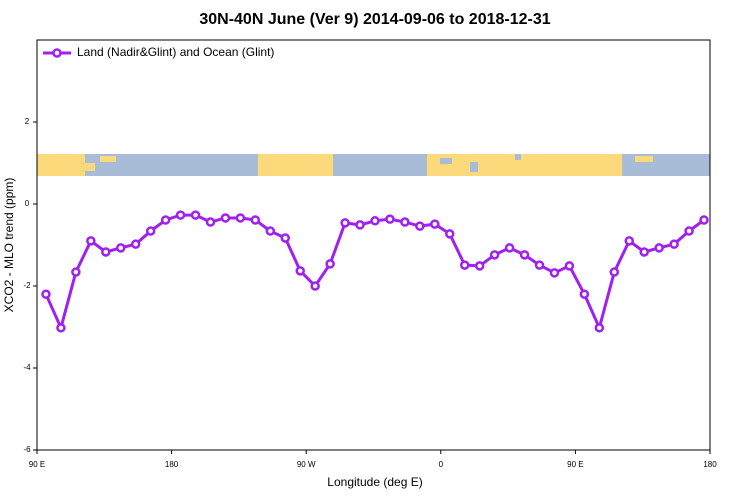 Image resolution: width=750 pixels, height=500 pixels. I want to click on legend-marker, so click(57, 53).